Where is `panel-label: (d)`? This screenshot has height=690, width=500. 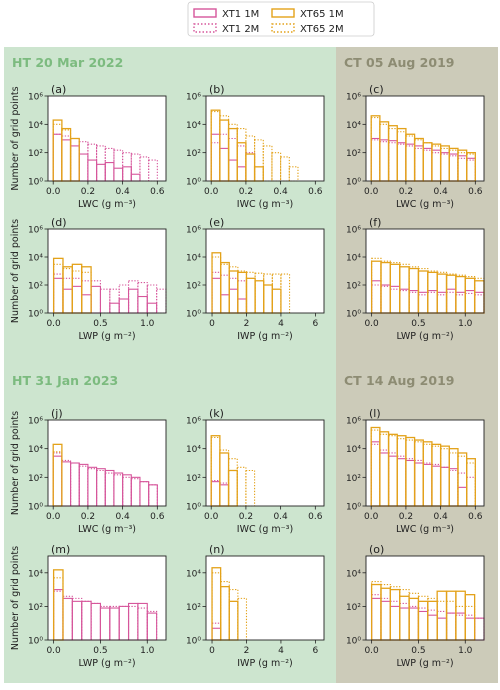 panel-label: (d) is located at coordinates (59, 222).